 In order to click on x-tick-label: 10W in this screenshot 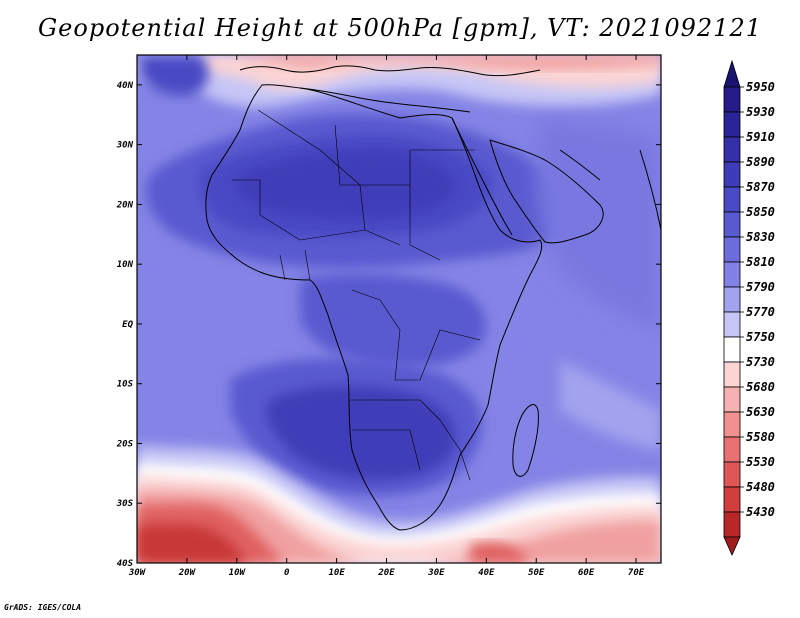, I will do `click(238, 573)`.